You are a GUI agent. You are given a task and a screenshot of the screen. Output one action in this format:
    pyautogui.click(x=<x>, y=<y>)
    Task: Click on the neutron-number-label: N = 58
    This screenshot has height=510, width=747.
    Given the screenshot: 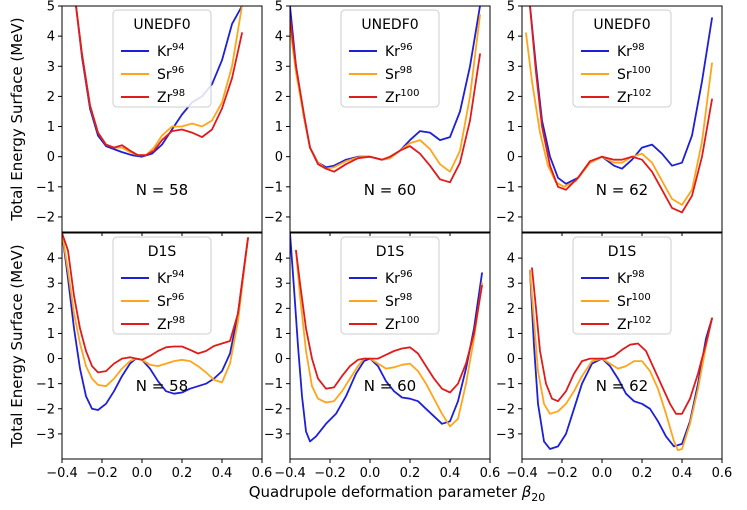 What is the action you would take?
    pyautogui.click(x=162, y=386)
    